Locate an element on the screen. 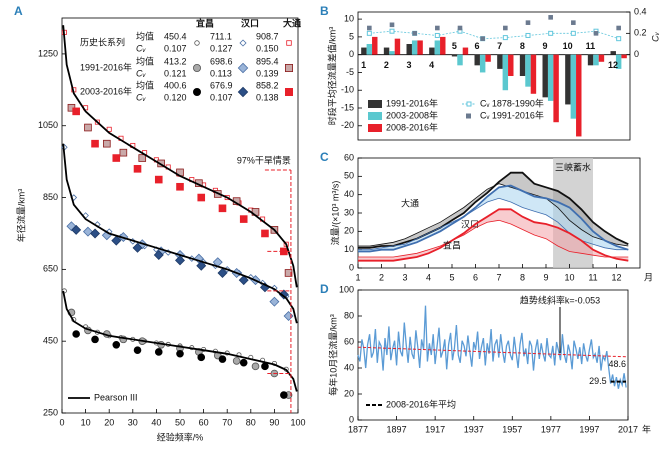 The height and width of the screenshot is (456, 667). legend-station: 大通 is located at coordinates (292, 22).